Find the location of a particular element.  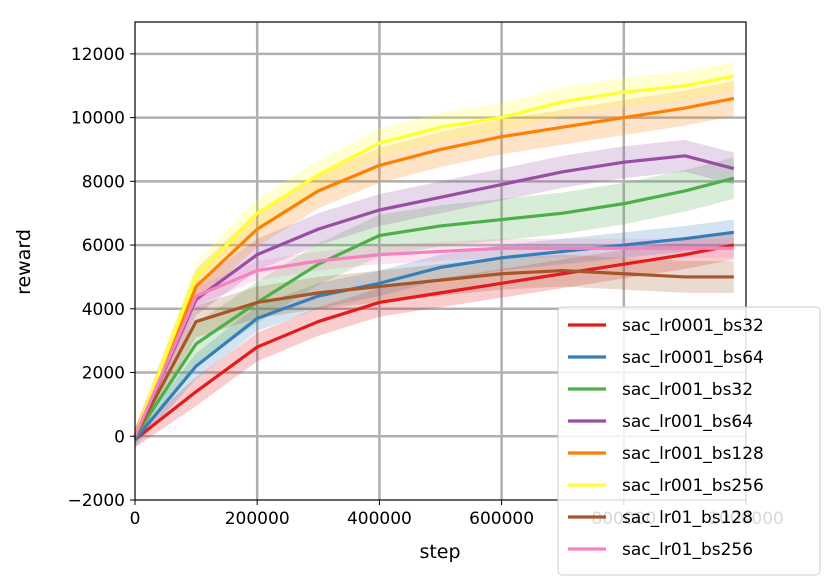

y-tick-label: 8000 is located at coordinates (103, 182).